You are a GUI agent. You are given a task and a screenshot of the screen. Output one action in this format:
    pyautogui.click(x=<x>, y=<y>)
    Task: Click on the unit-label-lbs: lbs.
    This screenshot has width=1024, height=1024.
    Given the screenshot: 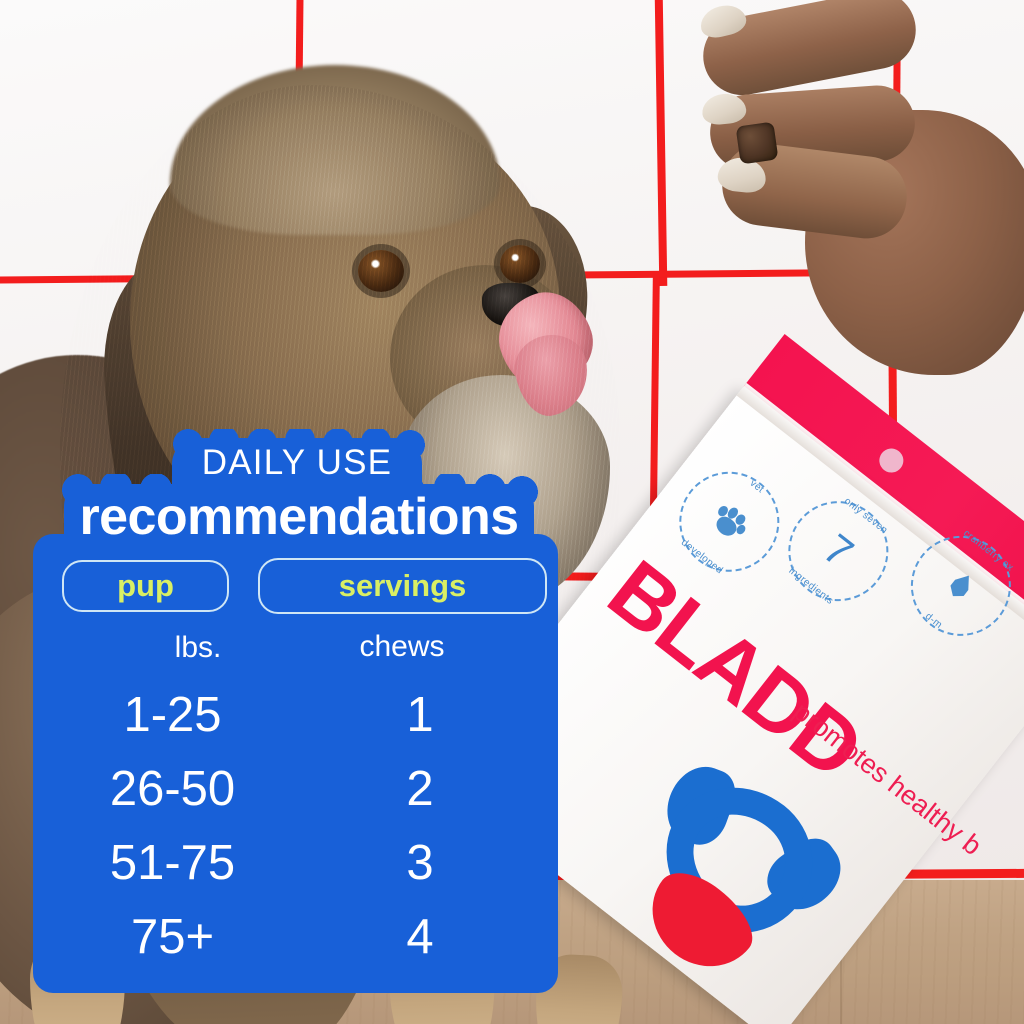 What is the action you would take?
    pyautogui.click(x=198, y=647)
    